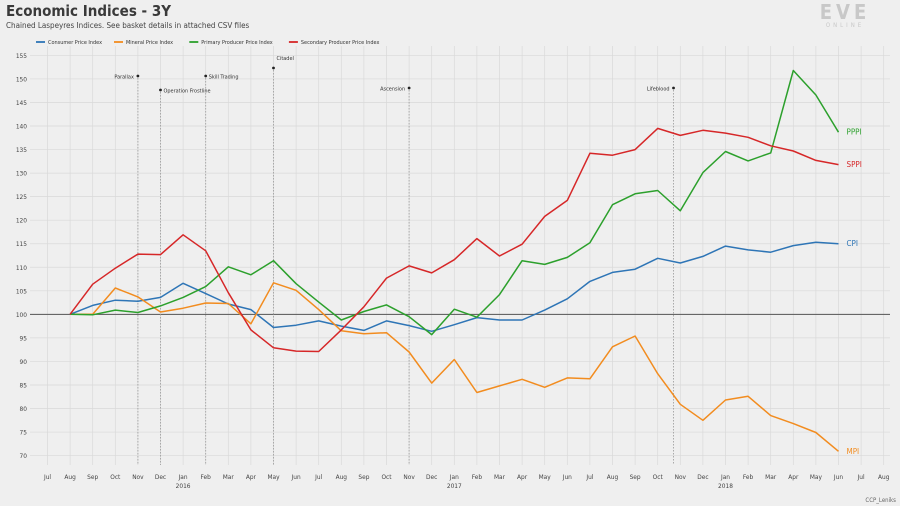 This screenshot has width=900, height=506. I want to click on year-label: 2017, so click(454, 486).